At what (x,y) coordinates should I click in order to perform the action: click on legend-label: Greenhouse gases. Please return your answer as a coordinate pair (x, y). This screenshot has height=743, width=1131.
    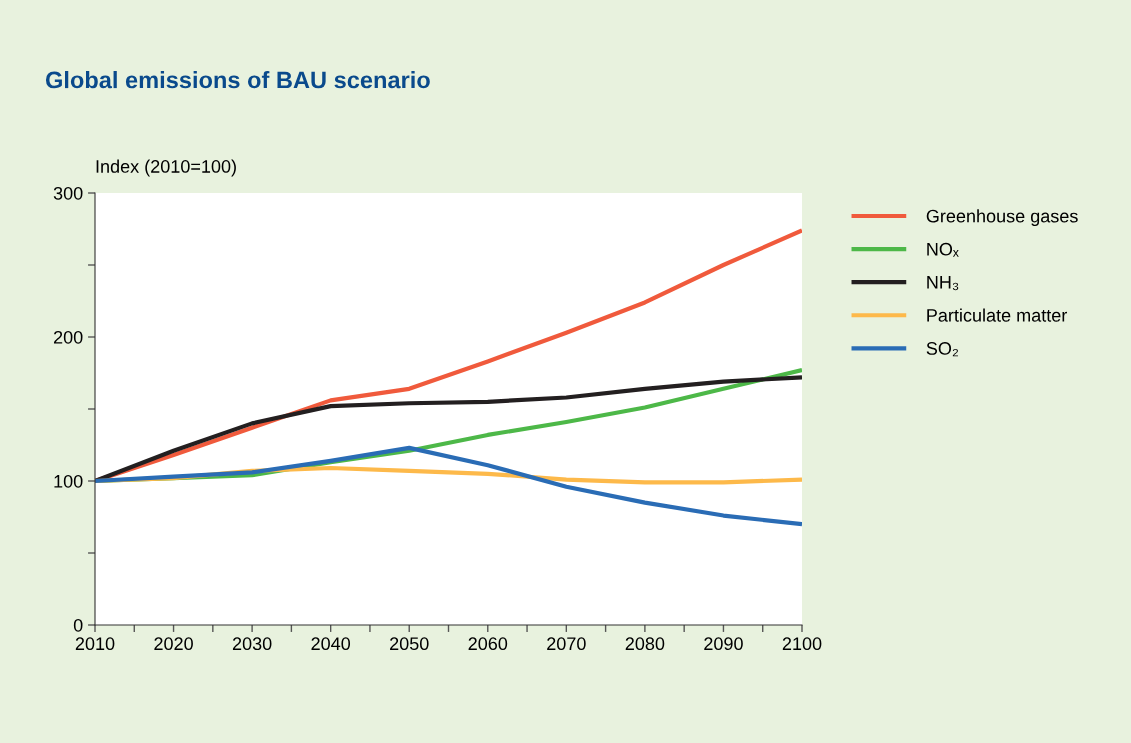
    Looking at the image, I should click on (1002, 218).